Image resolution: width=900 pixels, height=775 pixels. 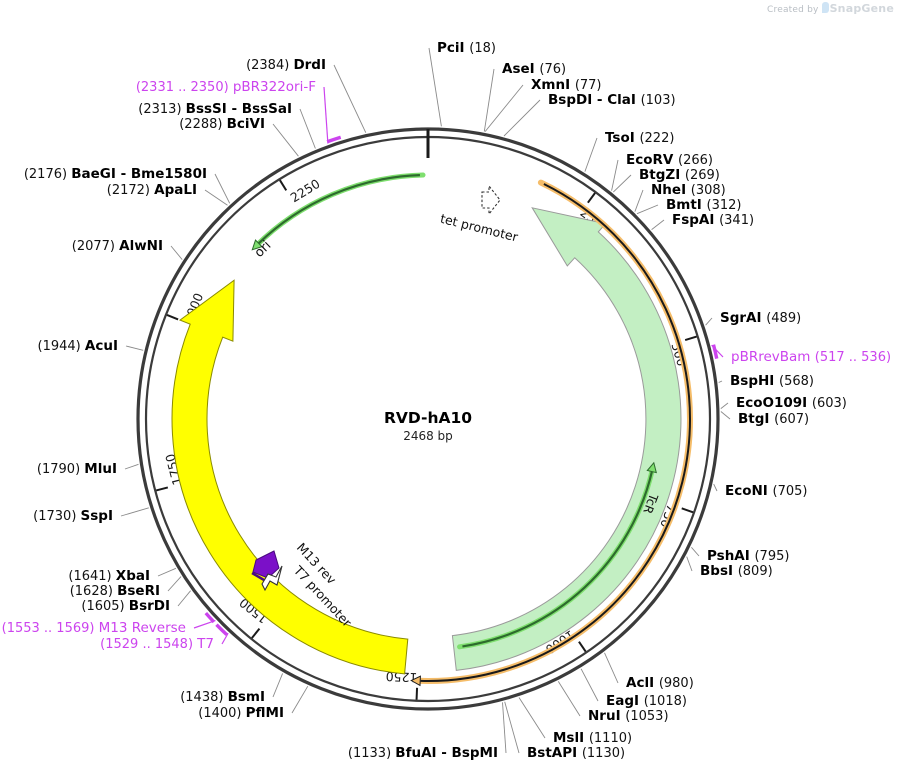 I want to click on label-text: SgrAI (489), so click(x=760, y=318).